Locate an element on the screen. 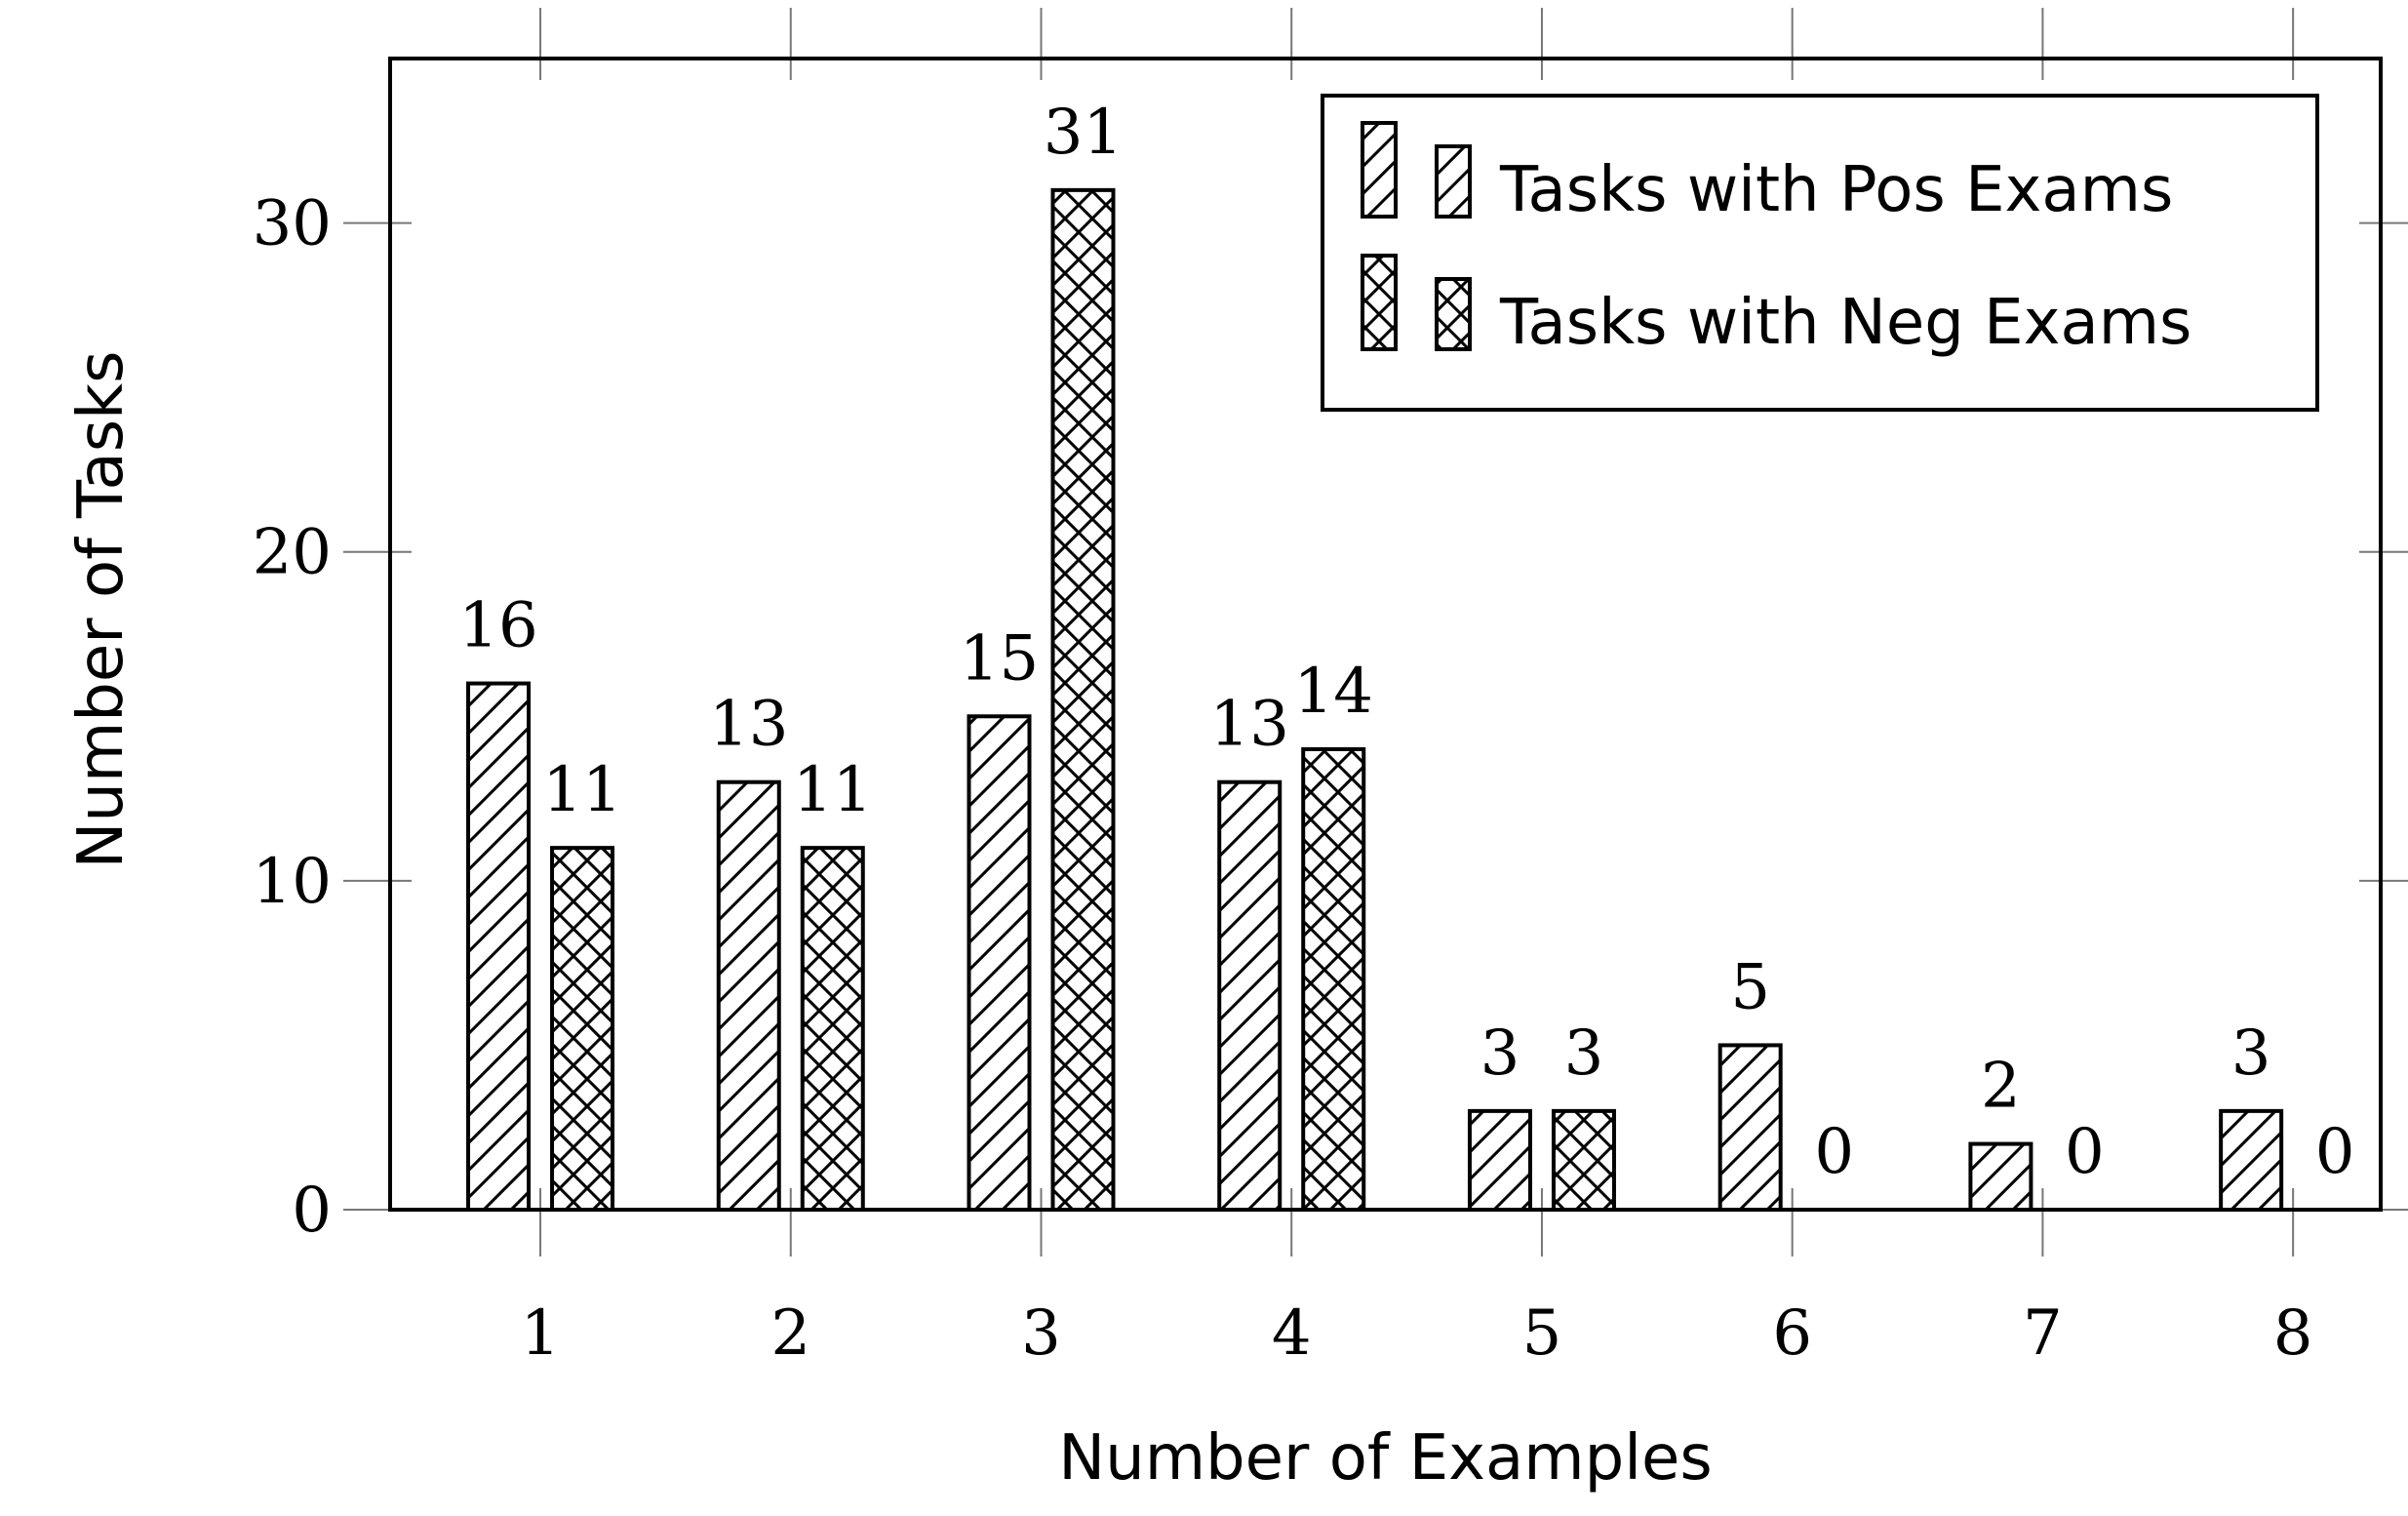  x-tick-label: 8 is located at coordinates (2293, 1333).